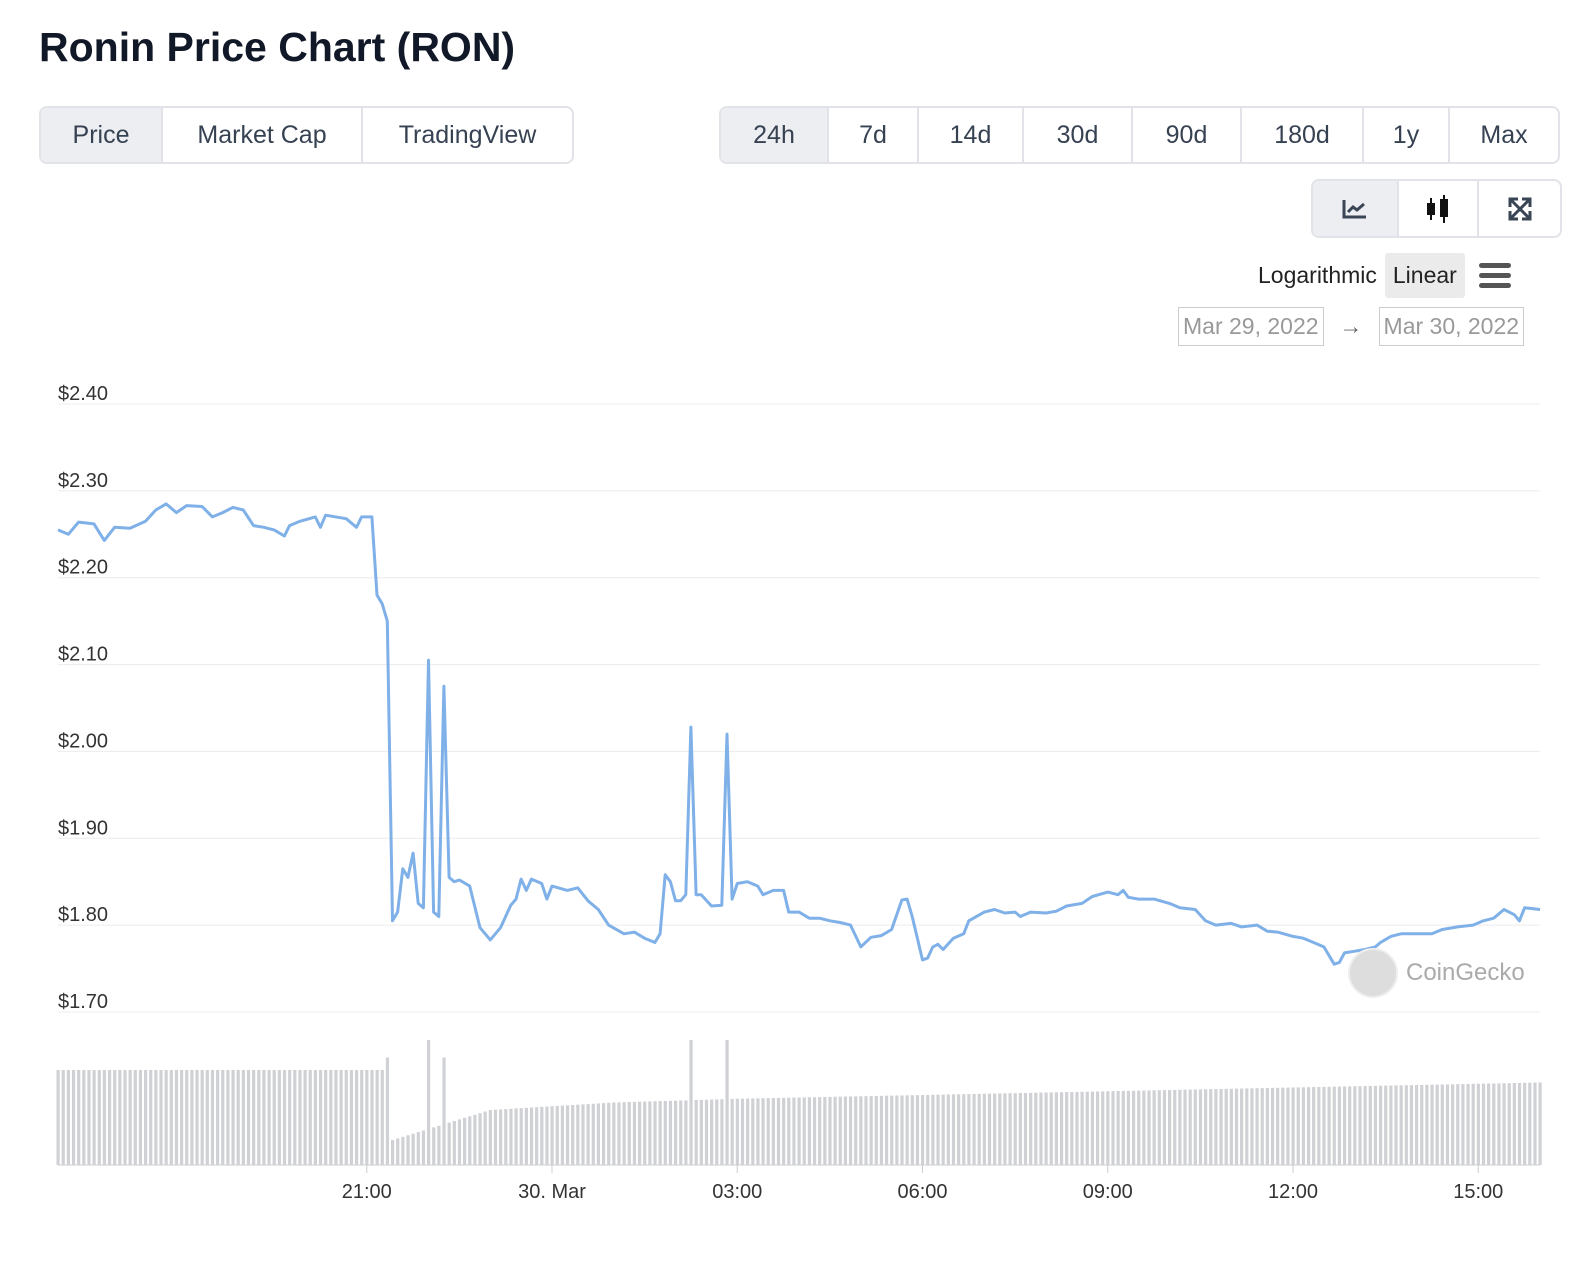 The width and height of the screenshot is (1592, 1263). I want to click on range-14d: 14d, so click(969, 135).